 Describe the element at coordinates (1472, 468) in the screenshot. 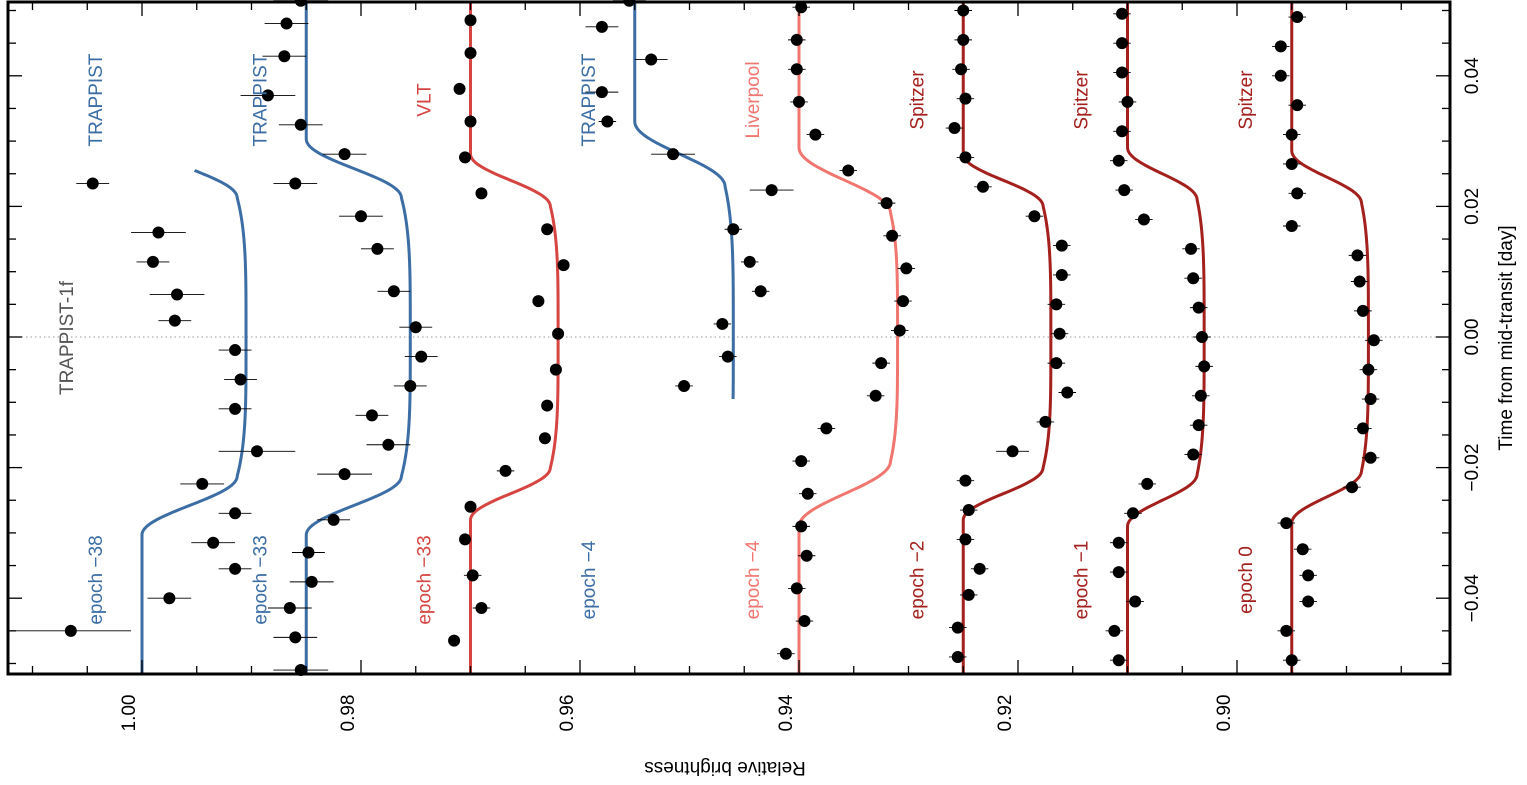

I see `y-tick-label: −0.02` at that location.